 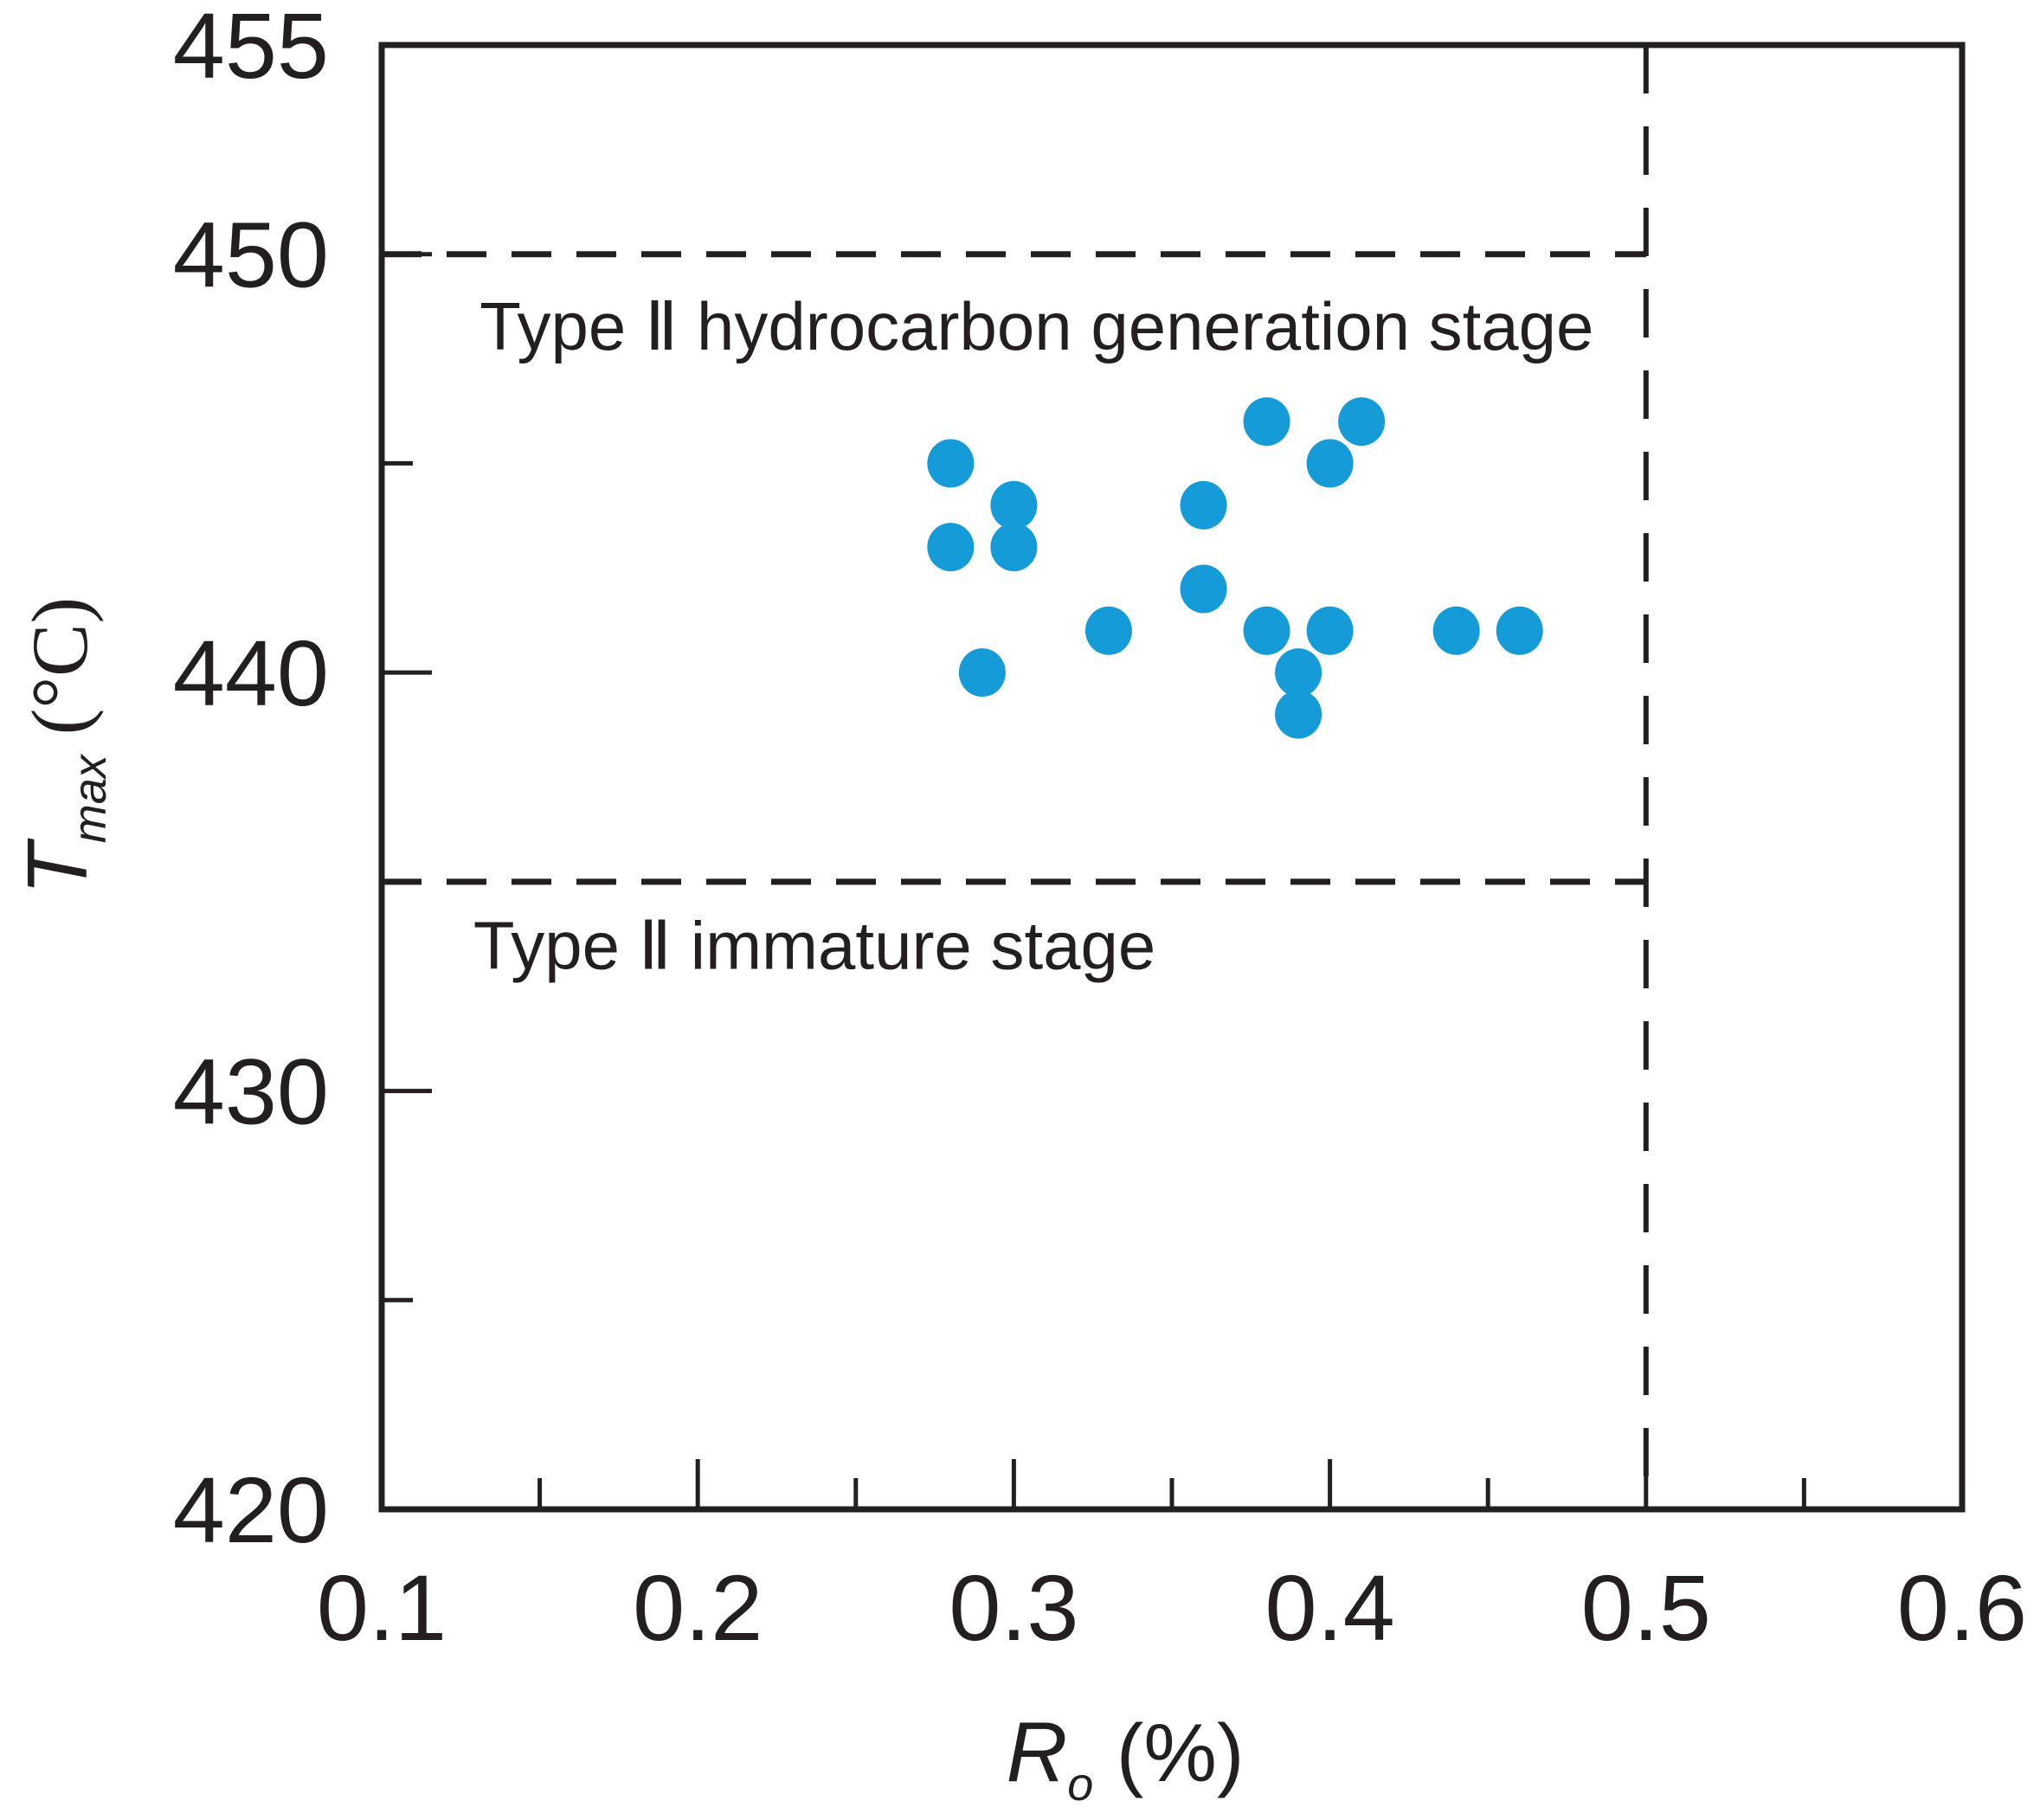 What do you see at coordinates (382, 1607) in the screenshot?
I see `x-tick-label: 0.1` at bounding box center [382, 1607].